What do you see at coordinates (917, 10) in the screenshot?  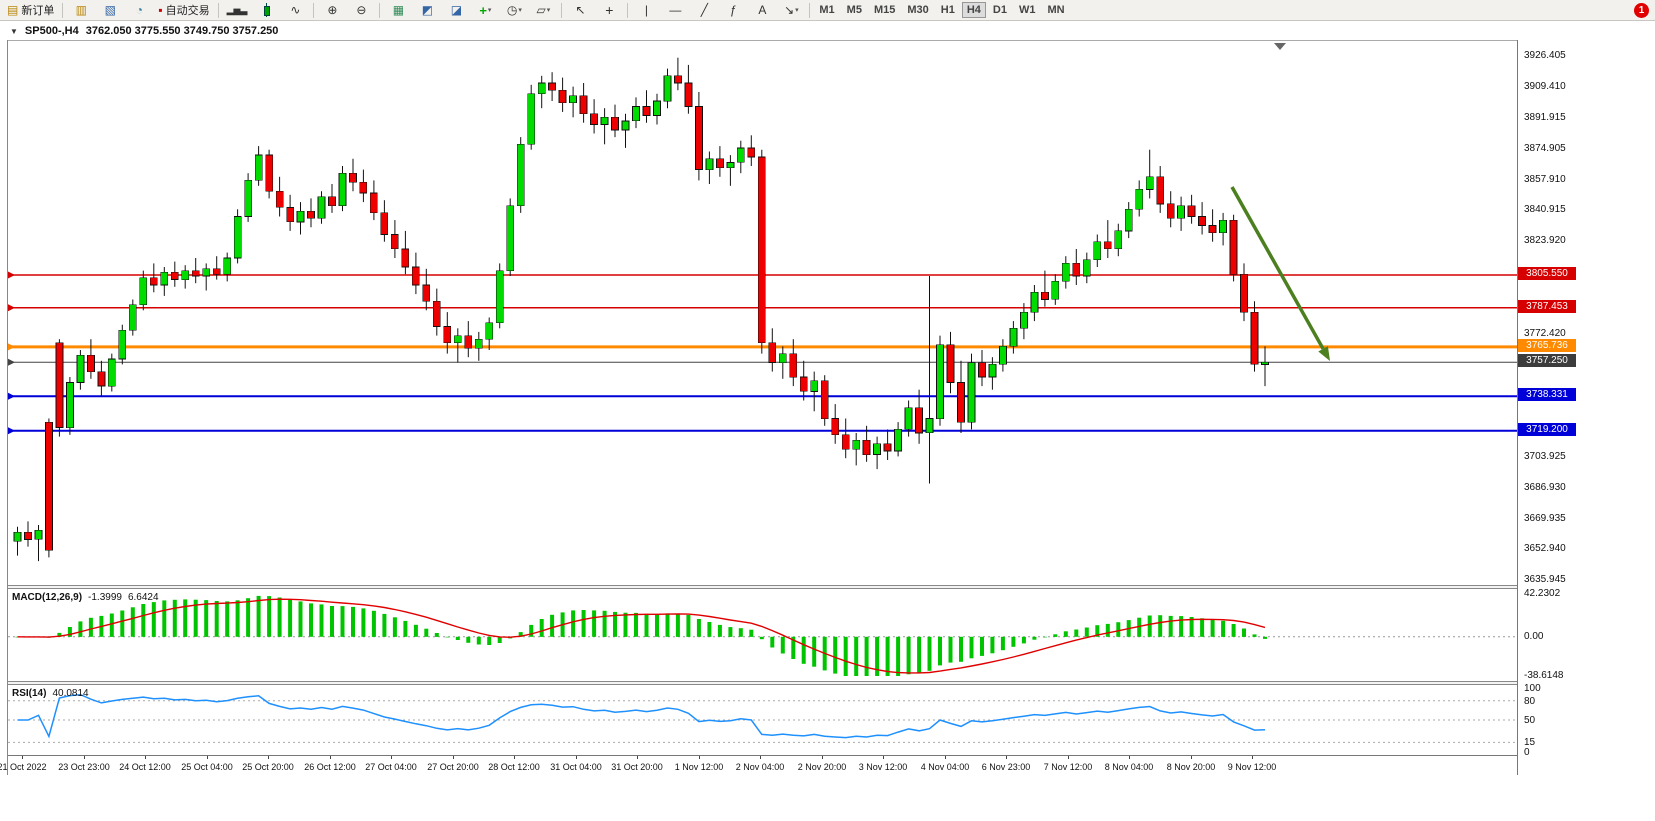 I see `timeframe-M30-button: M30` at bounding box center [917, 10].